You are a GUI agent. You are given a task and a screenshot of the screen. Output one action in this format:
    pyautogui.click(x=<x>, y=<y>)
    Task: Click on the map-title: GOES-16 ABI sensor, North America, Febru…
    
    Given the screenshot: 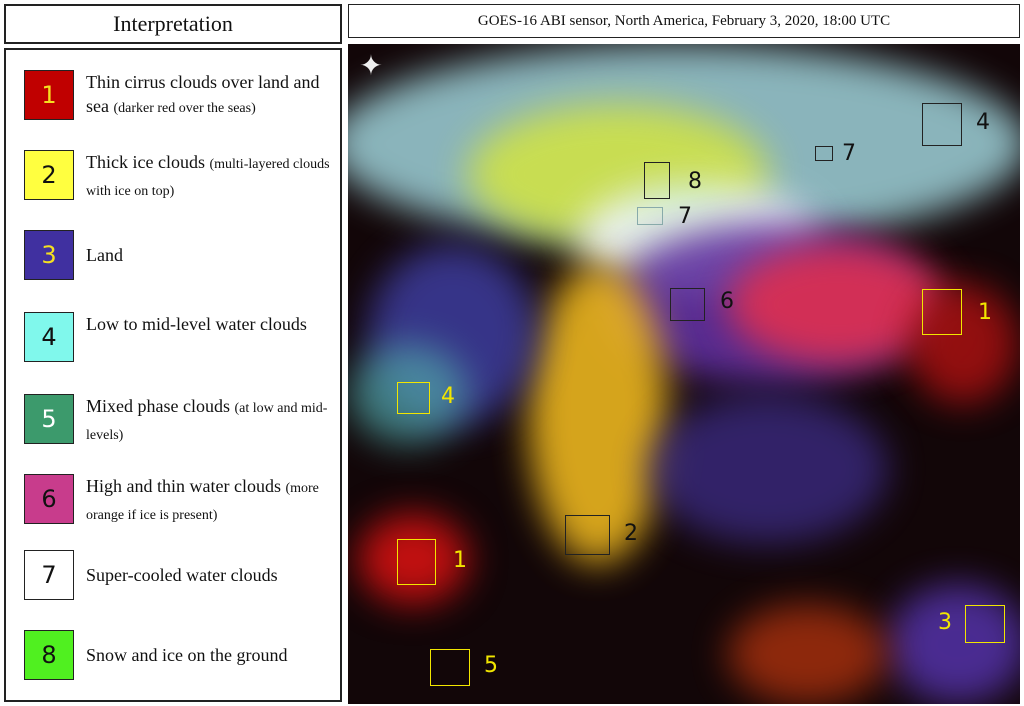 What is the action you would take?
    pyautogui.click(x=684, y=21)
    